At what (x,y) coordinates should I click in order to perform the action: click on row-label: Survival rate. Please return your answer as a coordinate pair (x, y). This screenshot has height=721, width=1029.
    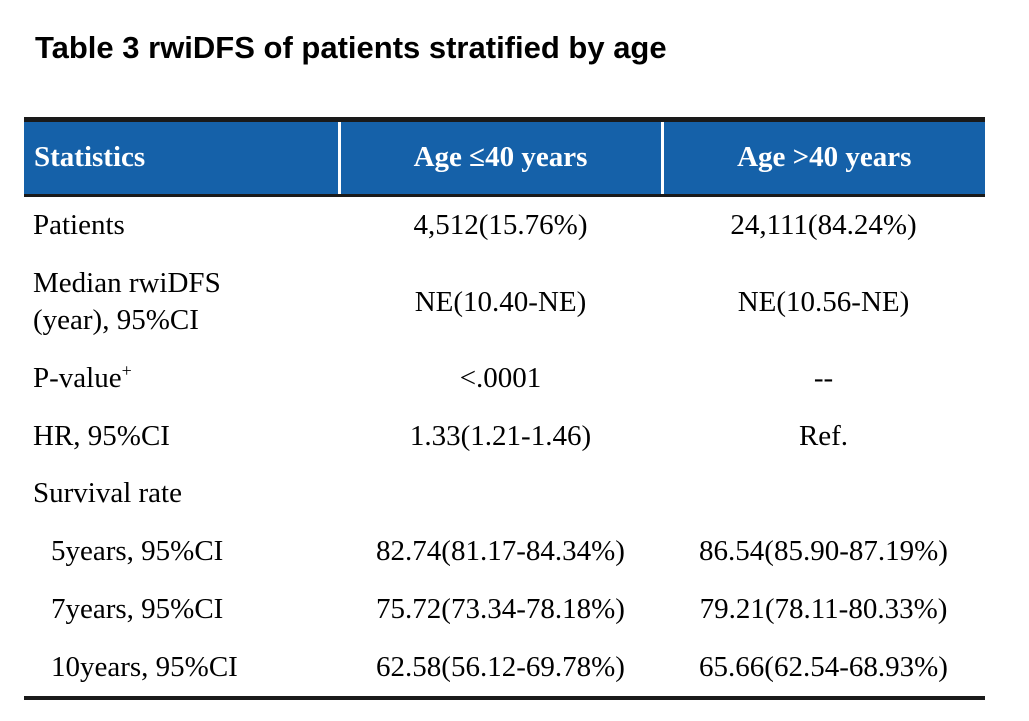
    Looking at the image, I should click on (181, 494).